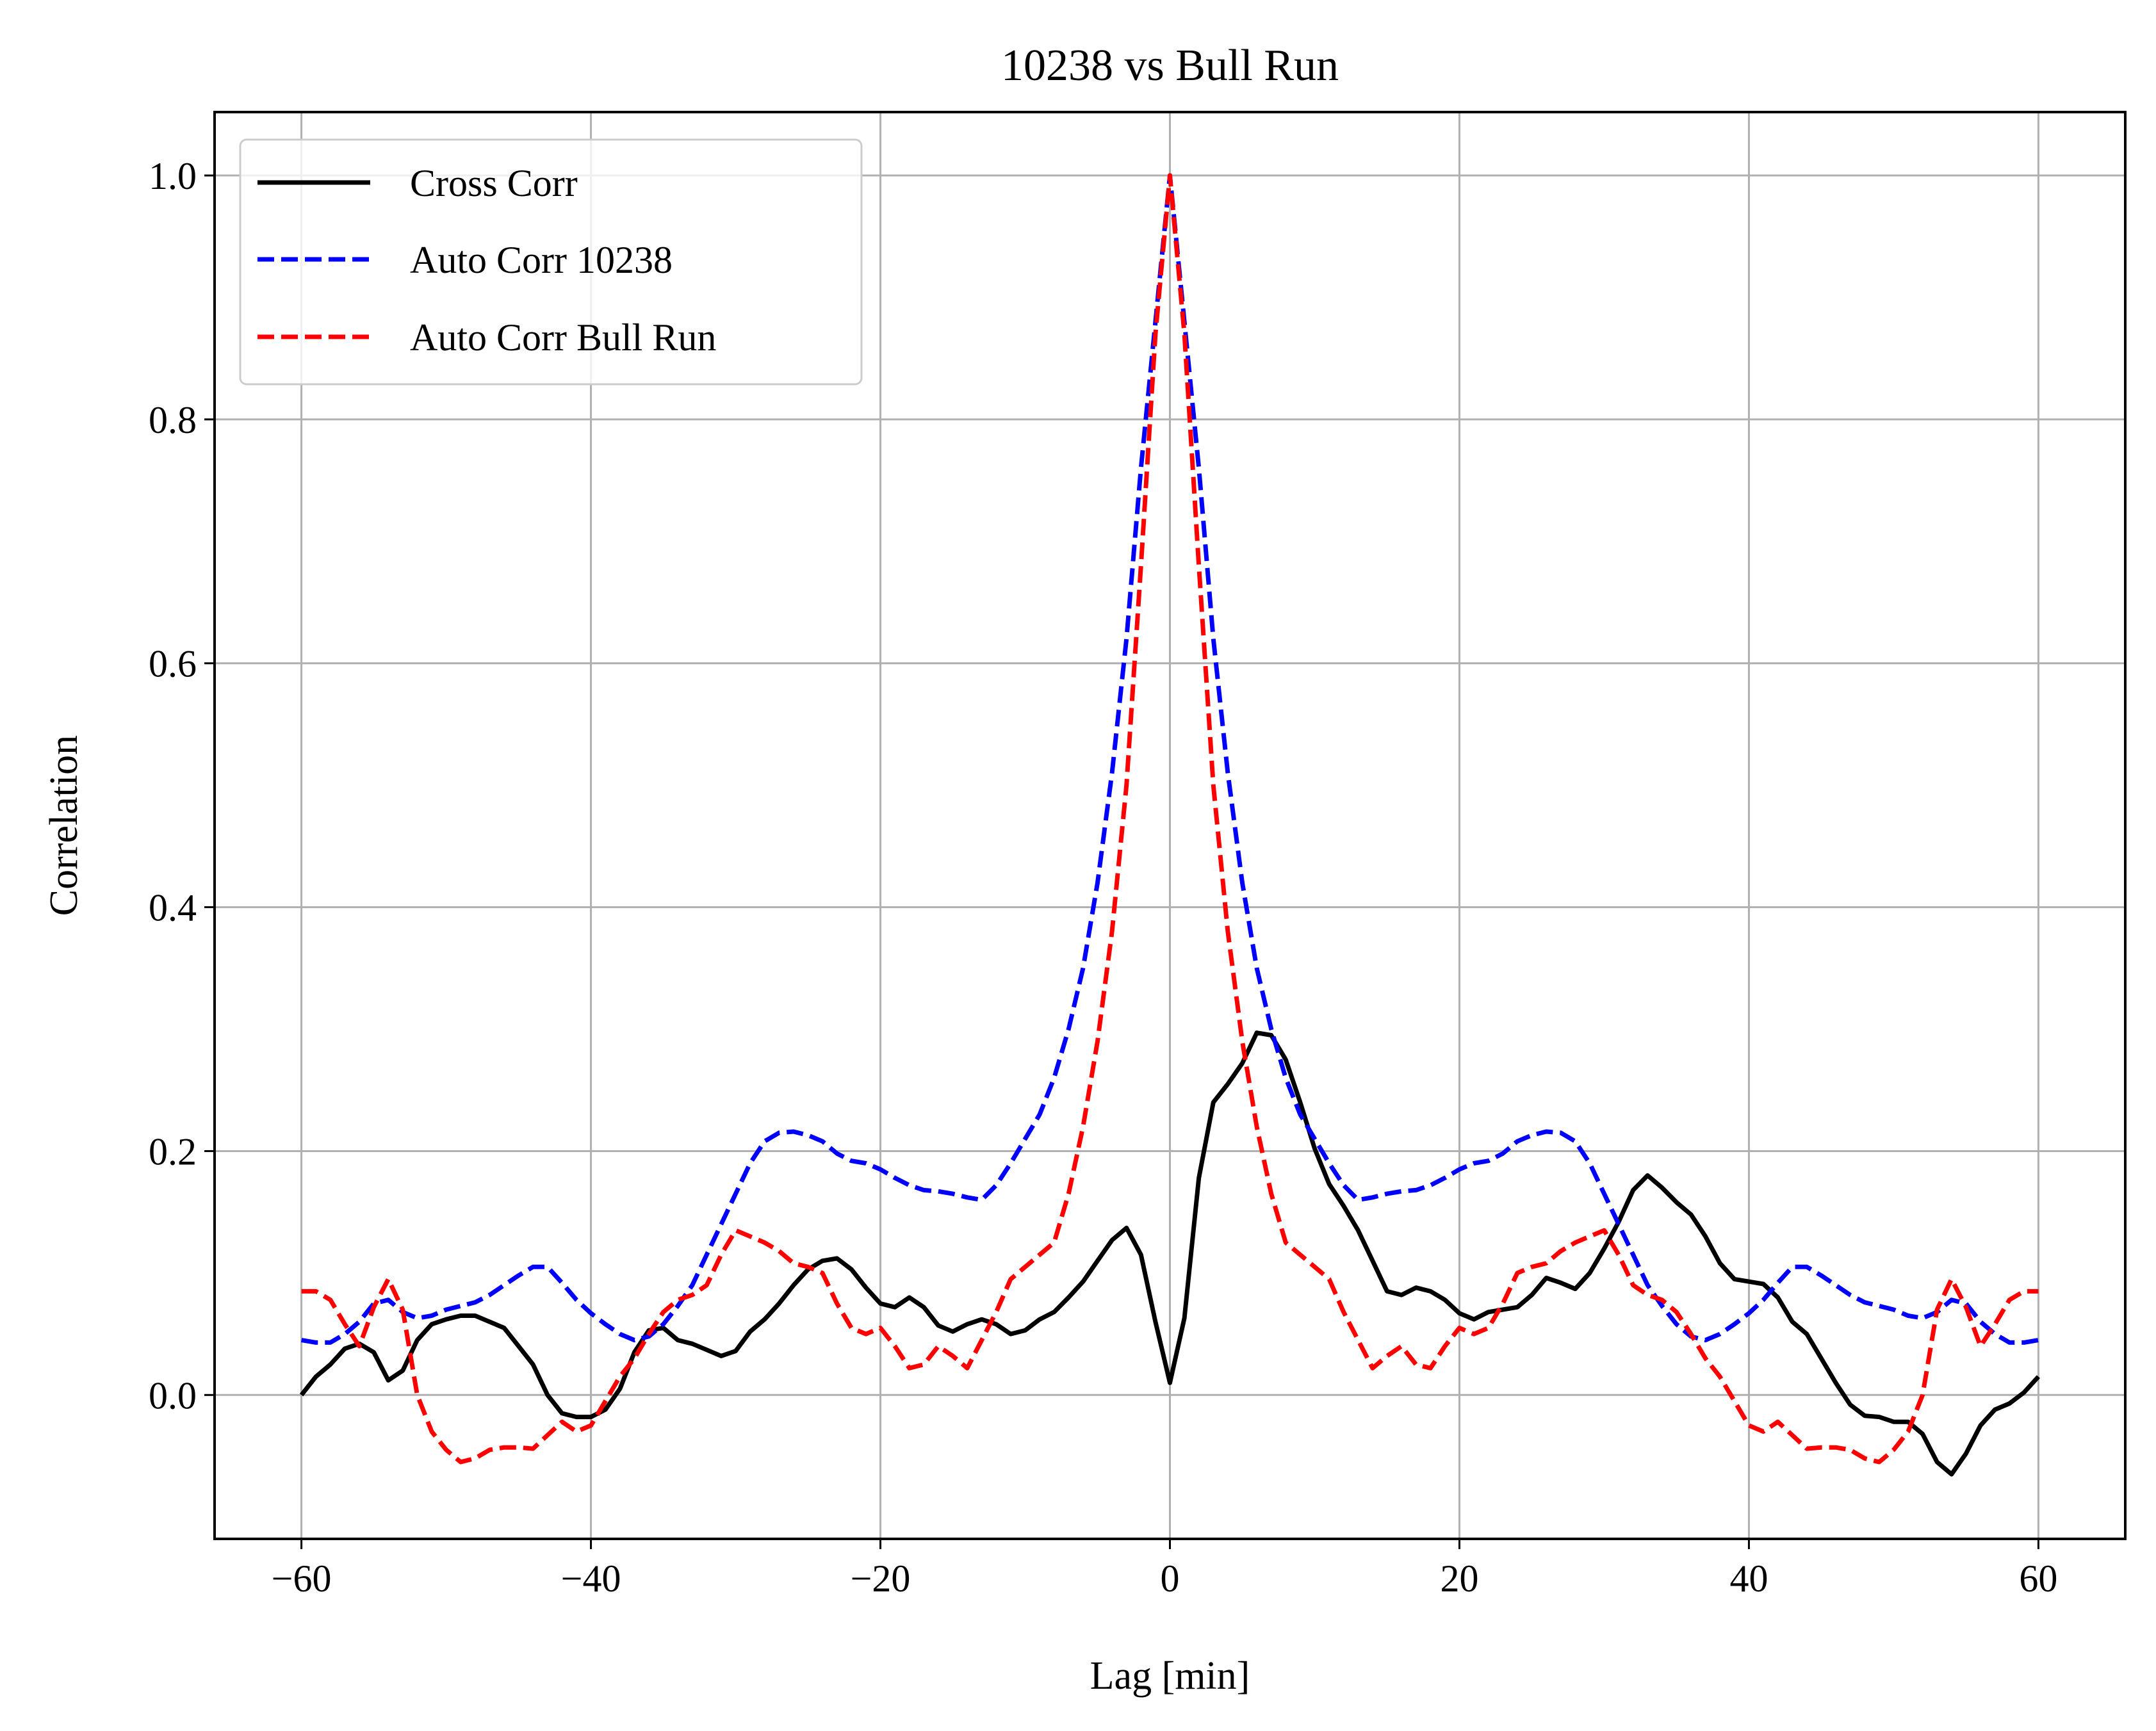 The height and width of the screenshot is (1731, 2156). I want to click on x-axis-ticks: −60 −40 −20 0 20 40 60, so click(1164, 1569).